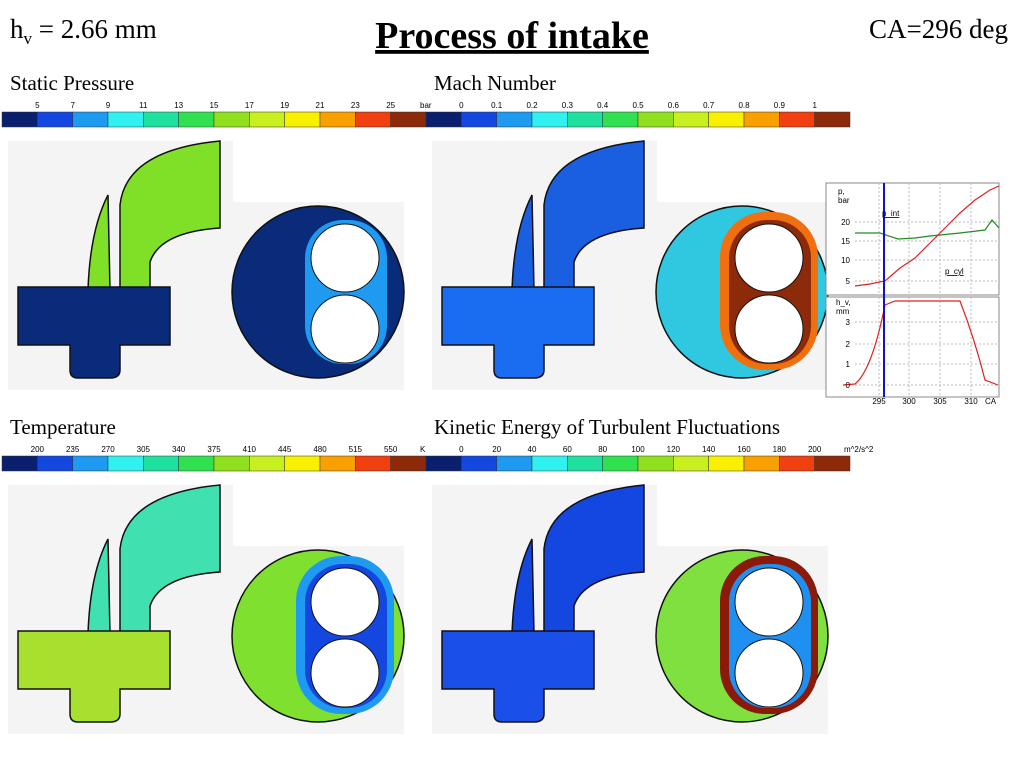 The width and height of the screenshot is (1024, 768). I want to click on colorbar-tick: 375, so click(214, 449).